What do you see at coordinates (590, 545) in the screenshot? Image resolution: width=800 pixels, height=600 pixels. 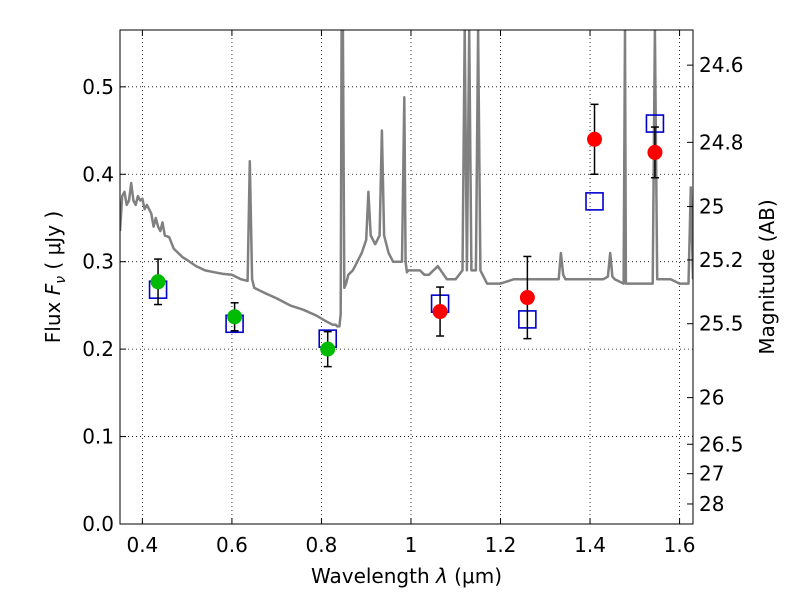 I see `x-tick-label: 1.4` at bounding box center [590, 545].